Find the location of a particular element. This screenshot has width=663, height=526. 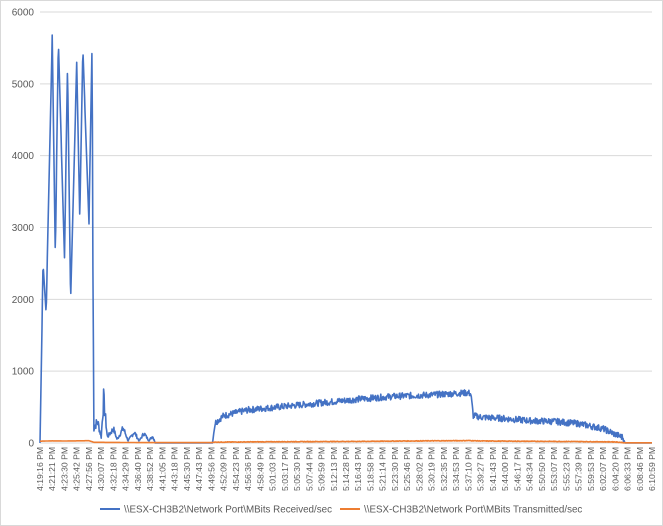

x-tick-label: 5:59:53 PM is located at coordinates (591, 469).